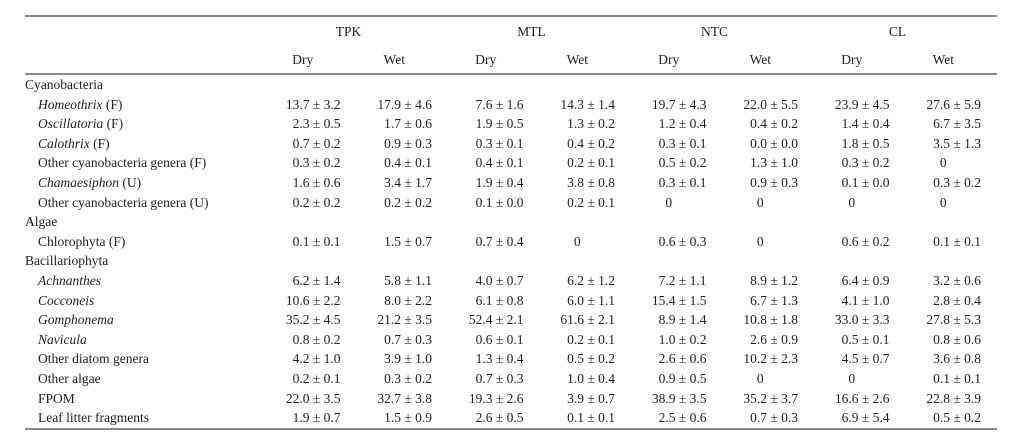  I want to click on value-cell: 3.2 ± 0.6, so click(957, 280).